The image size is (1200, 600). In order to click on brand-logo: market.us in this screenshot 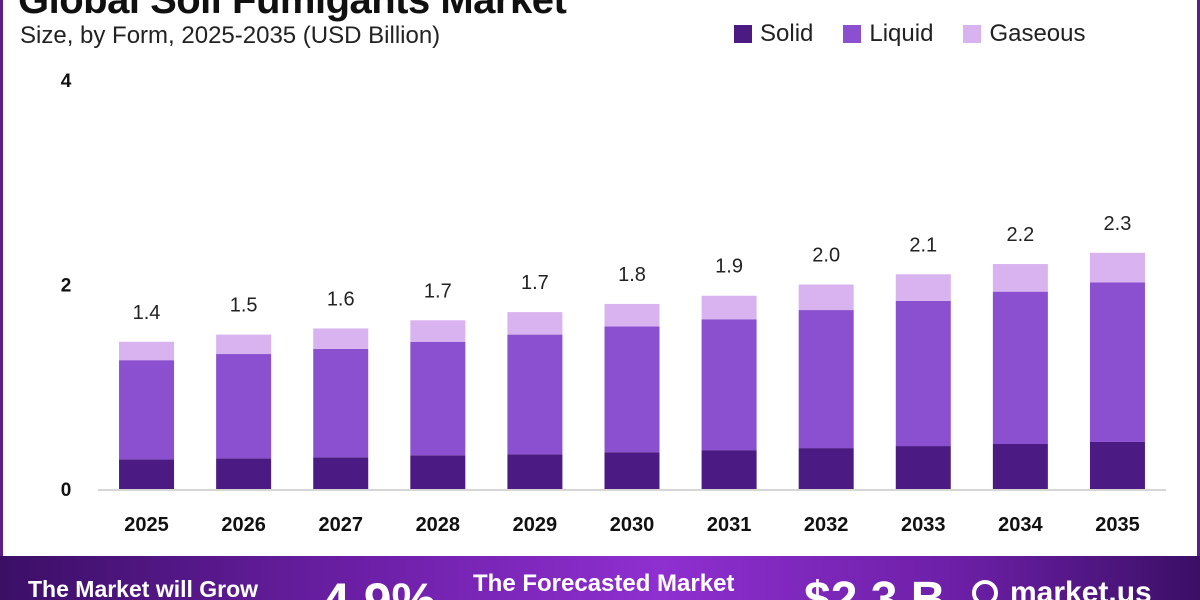, I will do `click(1062, 588)`.